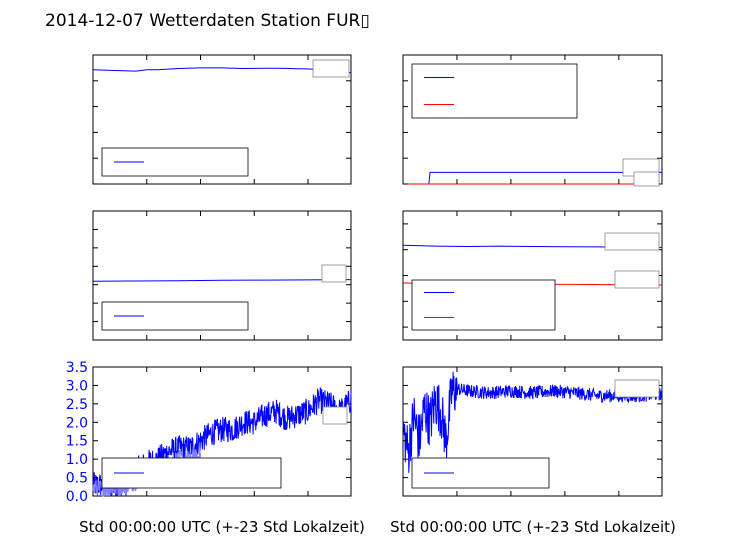 The image size is (736, 552). Describe the element at coordinates (77, 460) in the screenshot. I see `y-tick-label: 1.0` at that location.